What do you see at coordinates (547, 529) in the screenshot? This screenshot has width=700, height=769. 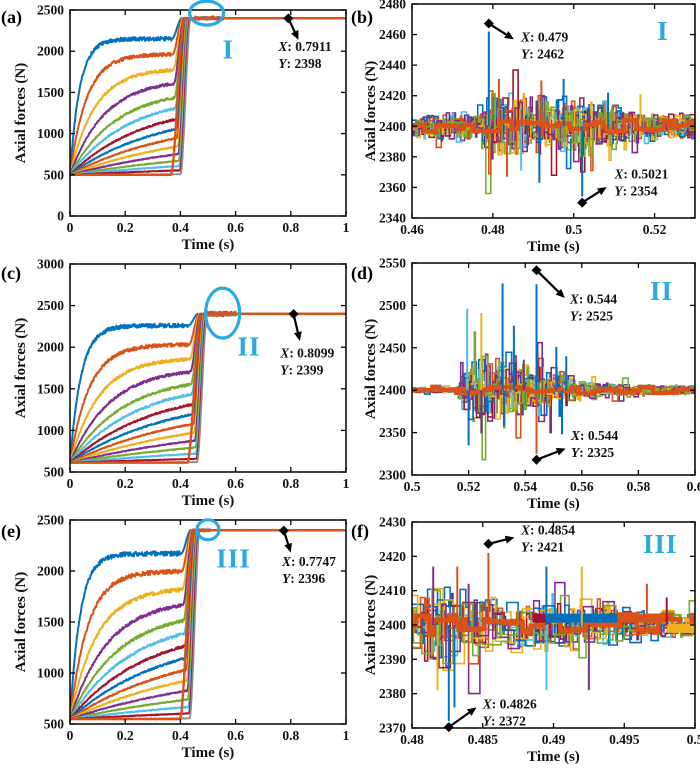 I see `datatip-x-text: X: 0.4854` at bounding box center [547, 529].